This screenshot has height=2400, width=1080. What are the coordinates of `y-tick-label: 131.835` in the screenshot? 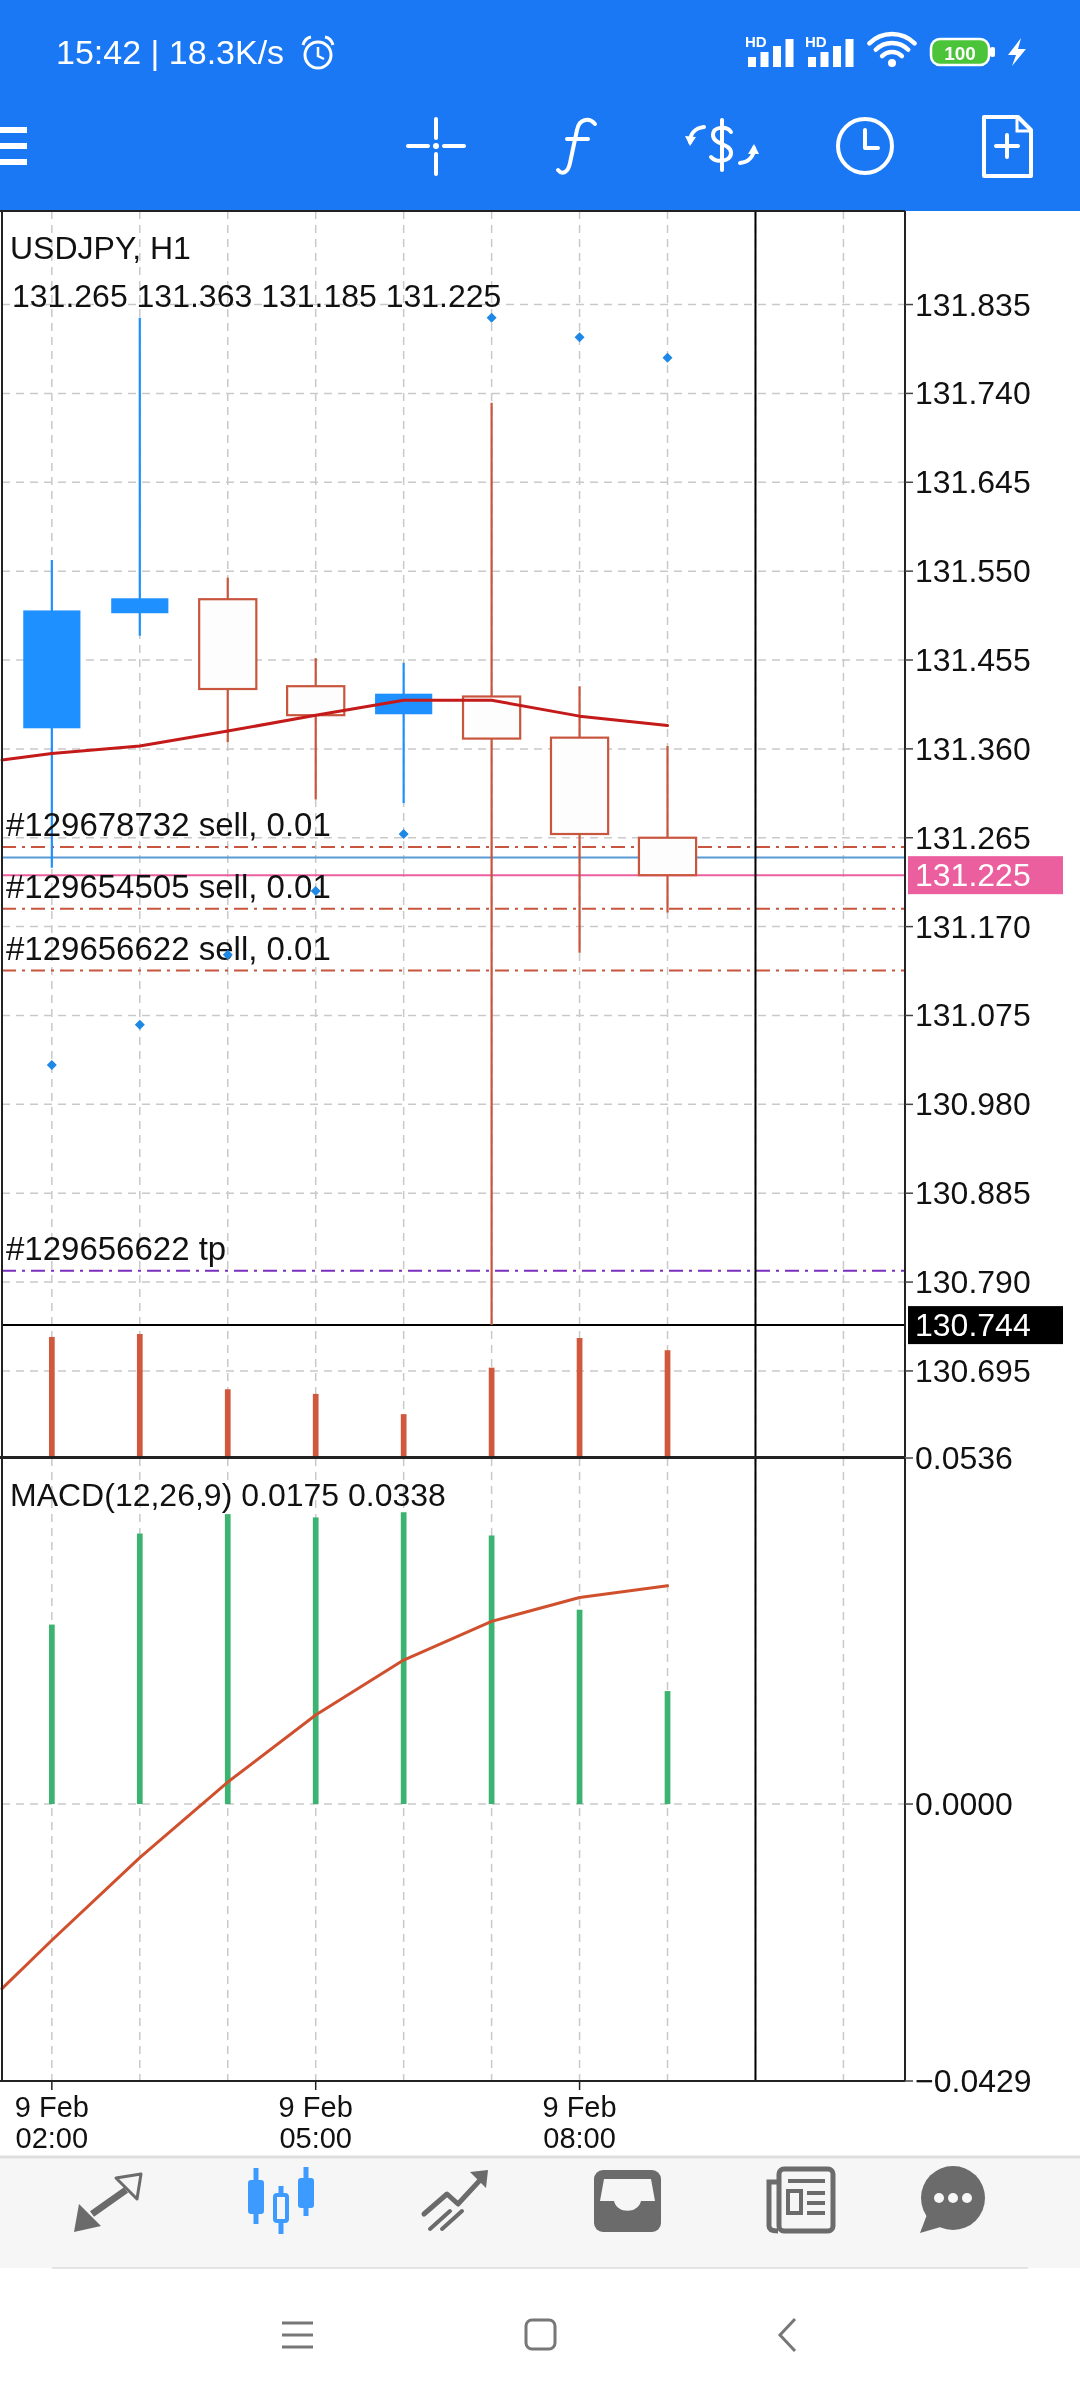 It's located at (973, 304).